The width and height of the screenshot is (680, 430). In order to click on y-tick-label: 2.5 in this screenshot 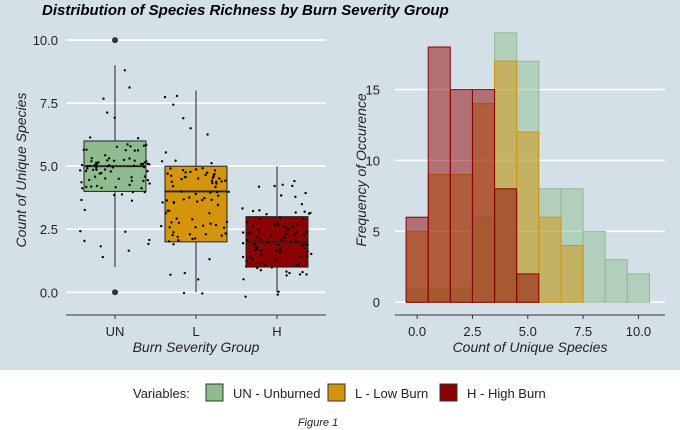, I will do `click(49, 229)`.